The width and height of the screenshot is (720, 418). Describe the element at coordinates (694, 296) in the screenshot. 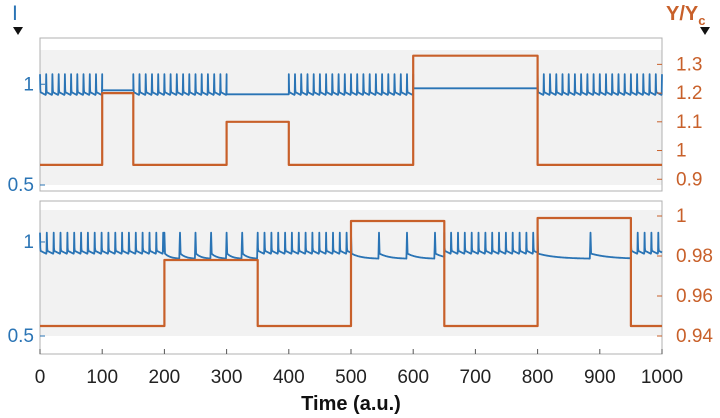

I see `bottom-right-tick-label: 0.96` at that location.